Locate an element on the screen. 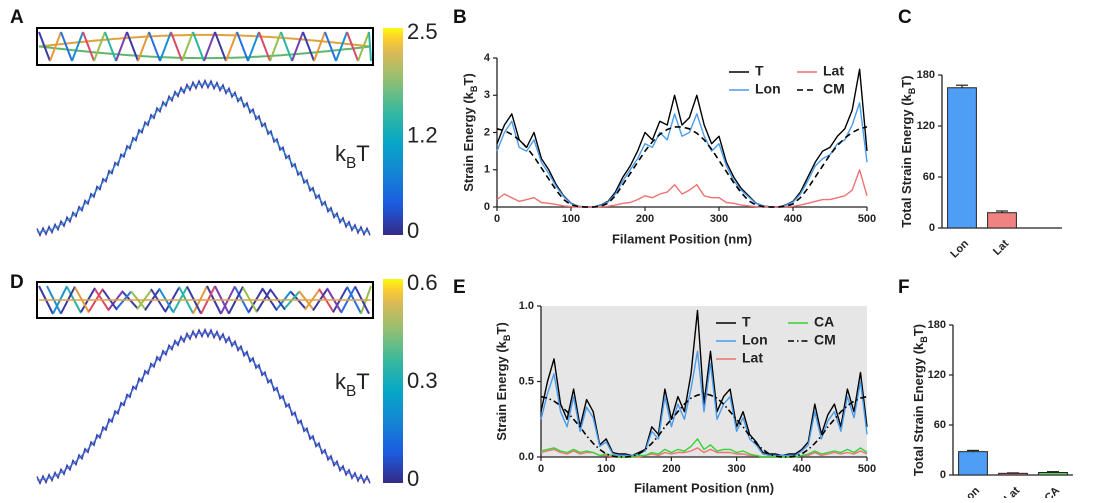 The height and width of the screenshot is (503, 1117). y-tick-label: 1 is located at coordinates (487, 170).